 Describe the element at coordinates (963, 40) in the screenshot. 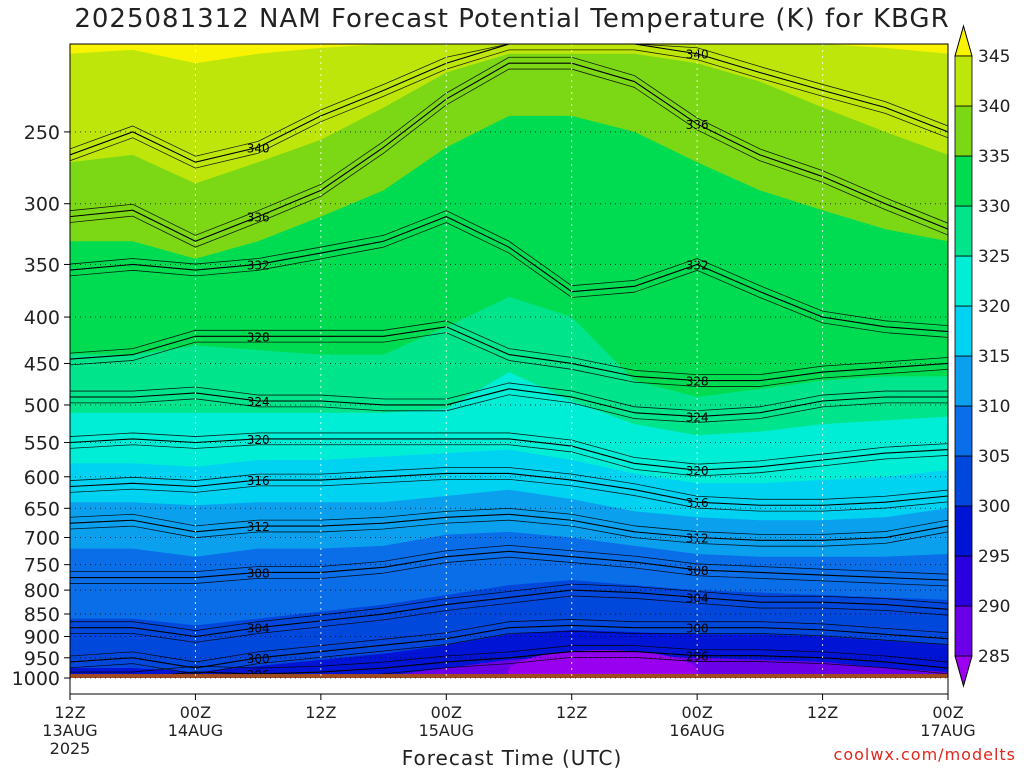

I see `colorbar-top-arrow` at that location.